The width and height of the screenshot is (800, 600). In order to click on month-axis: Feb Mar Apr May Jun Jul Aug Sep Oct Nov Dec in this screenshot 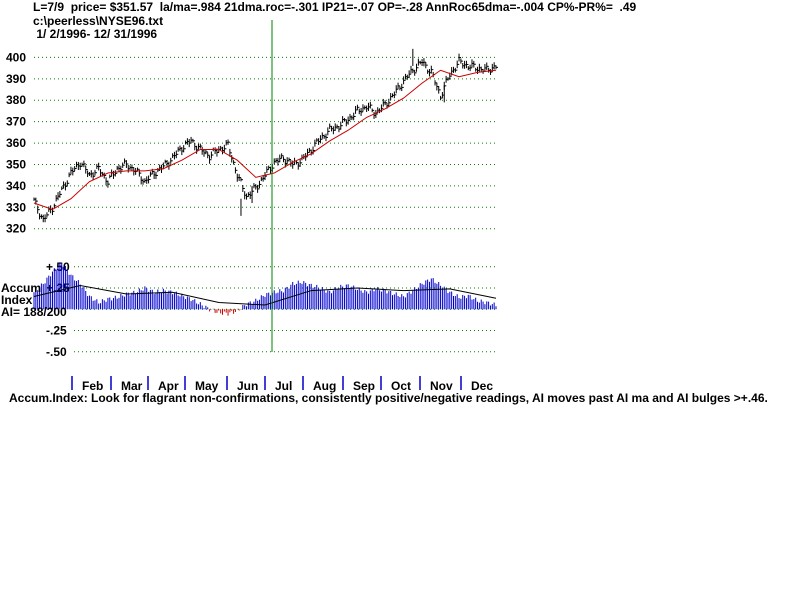, I will do `click(282, 384)`.